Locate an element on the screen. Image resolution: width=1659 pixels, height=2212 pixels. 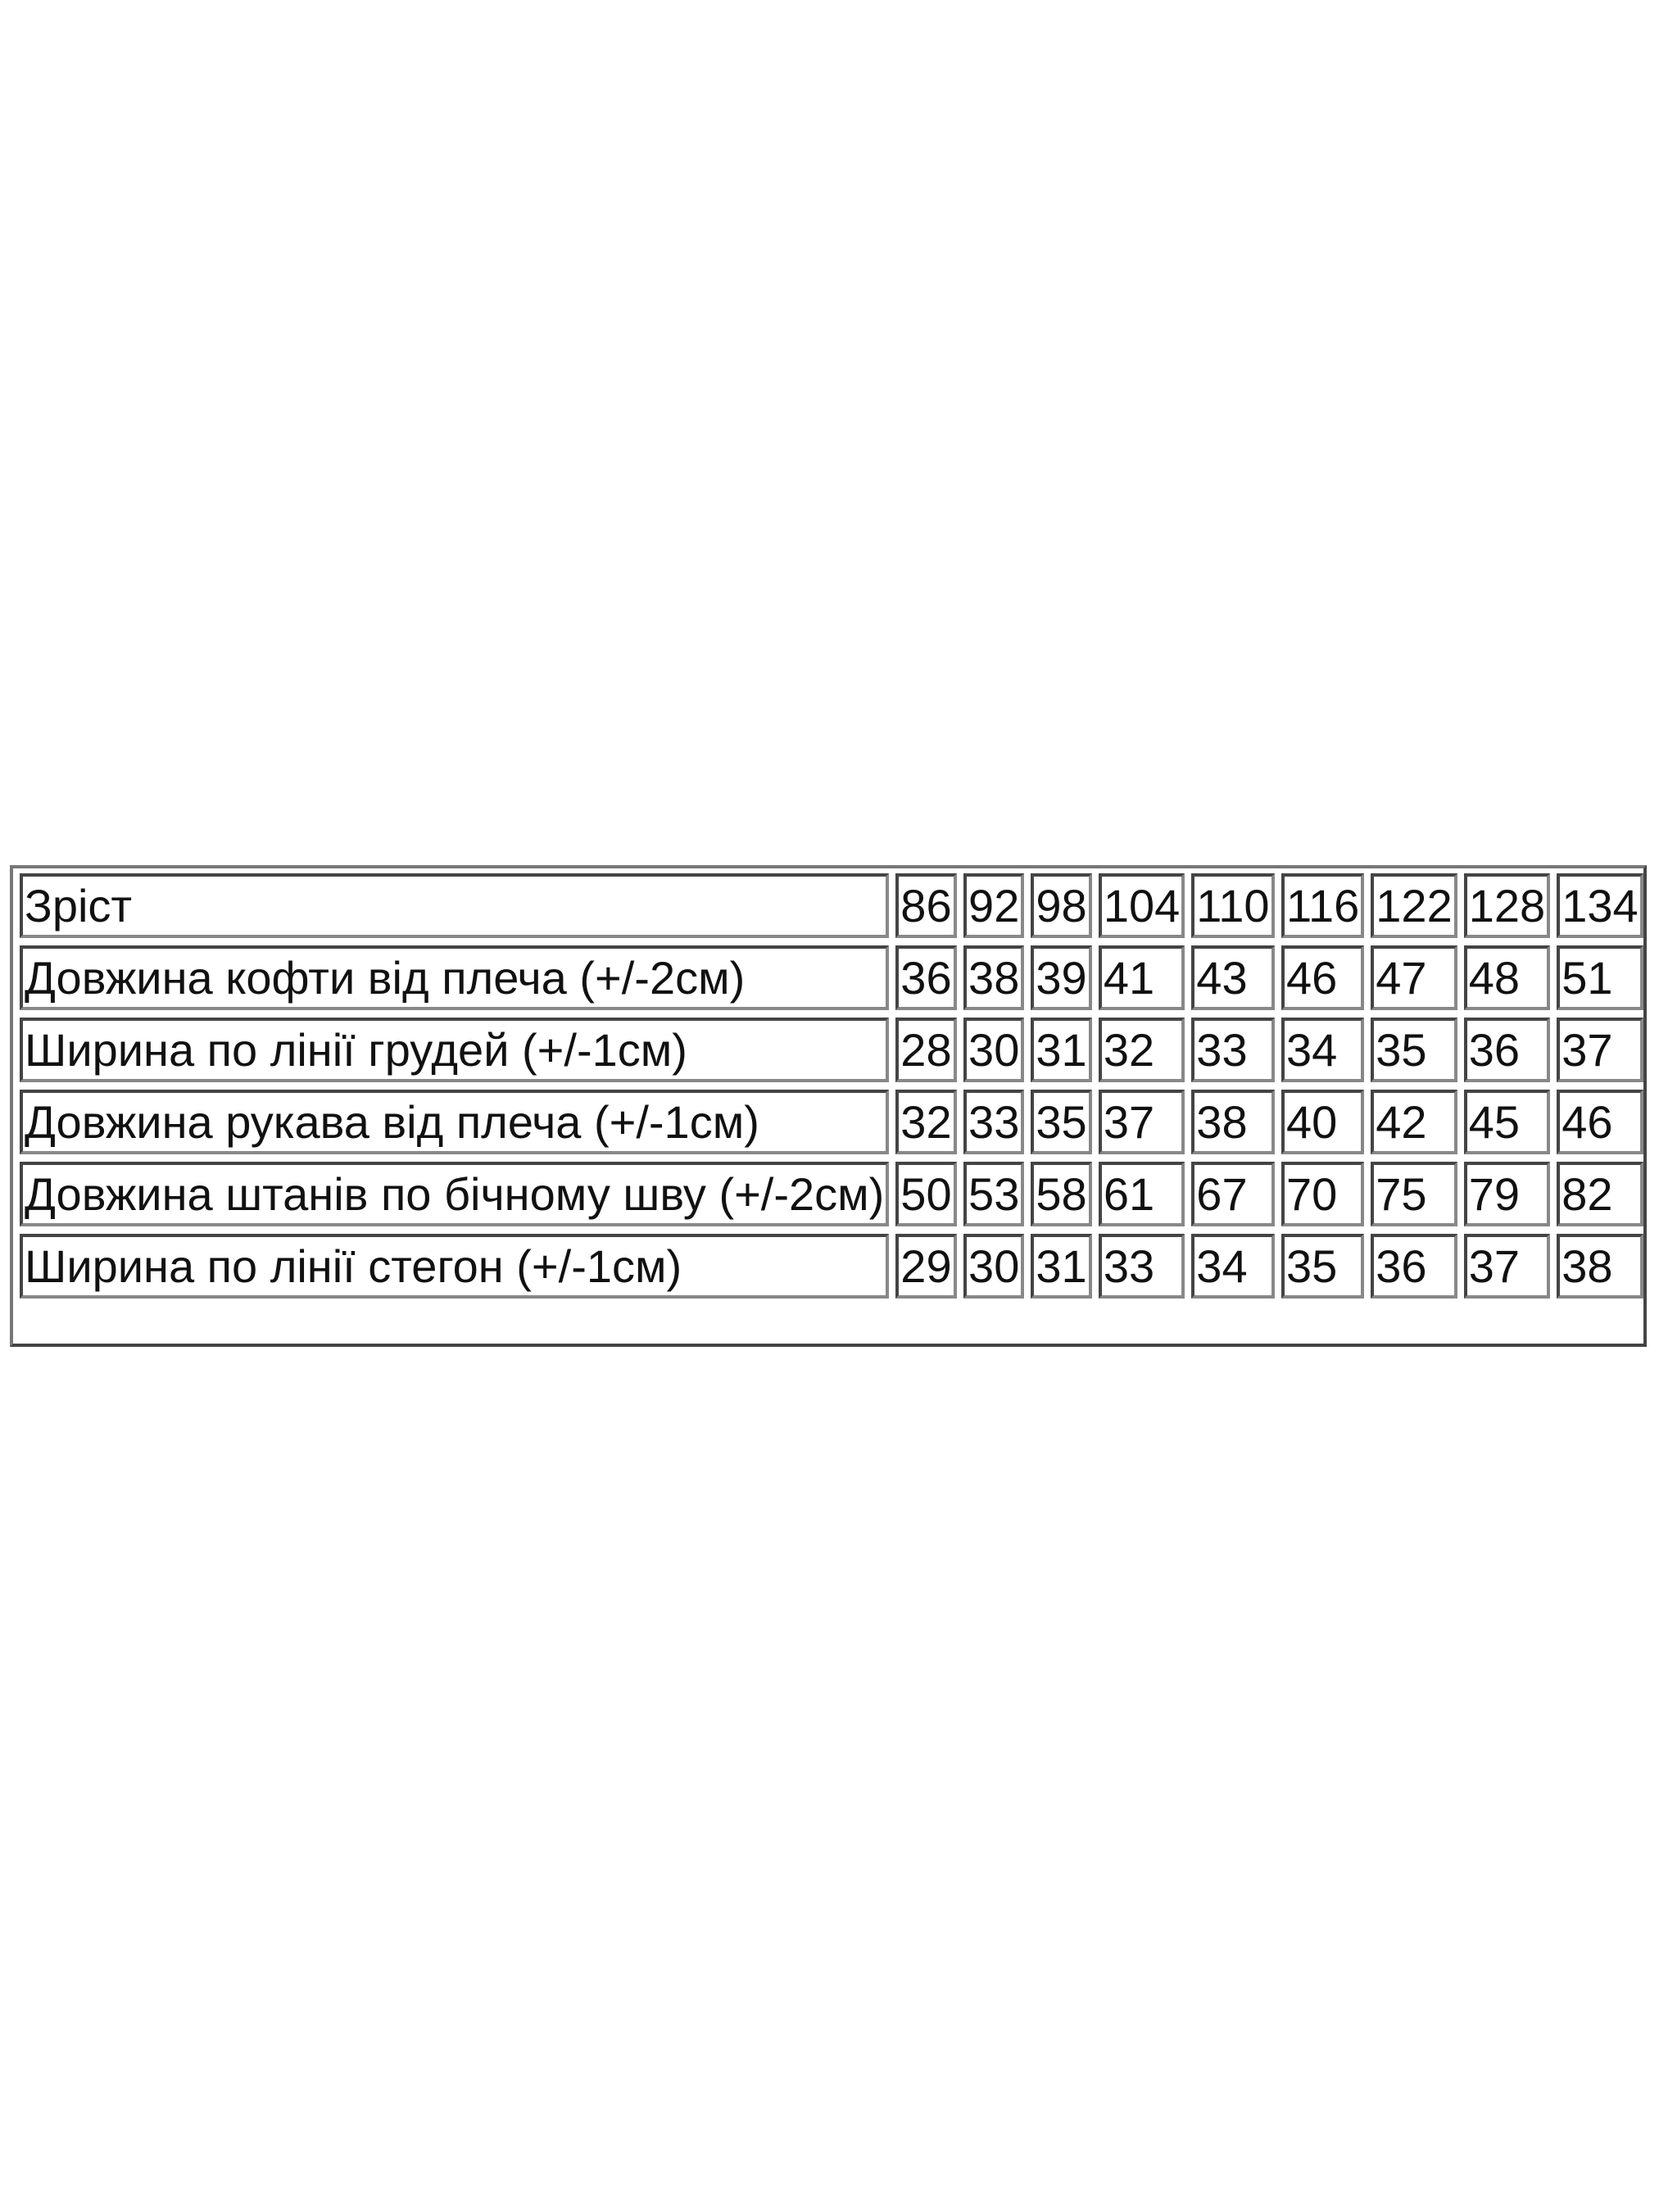
height-value-cell: 86 is located at coordinates (926, 905).